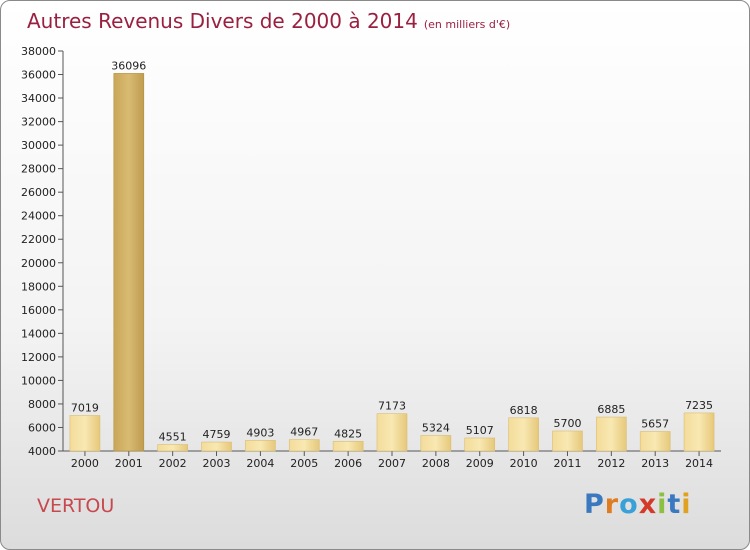 This screenshot has width=750, height=550. I want to click on data-label-2002: 4551, so click(173, 437).